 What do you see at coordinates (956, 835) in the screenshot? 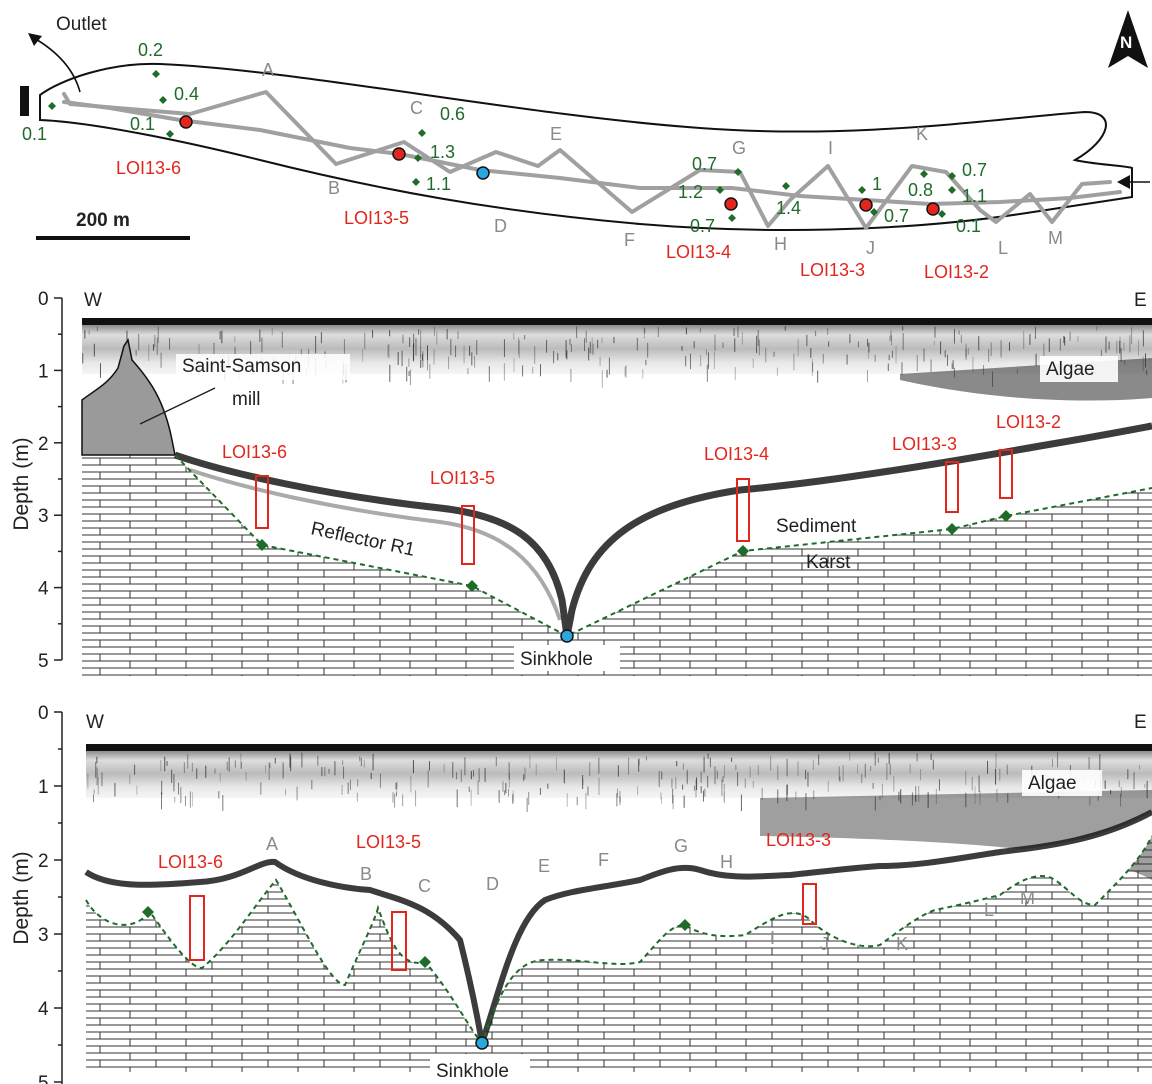
I see `profile-2-algae-echo` at bounding box center [956, 835].